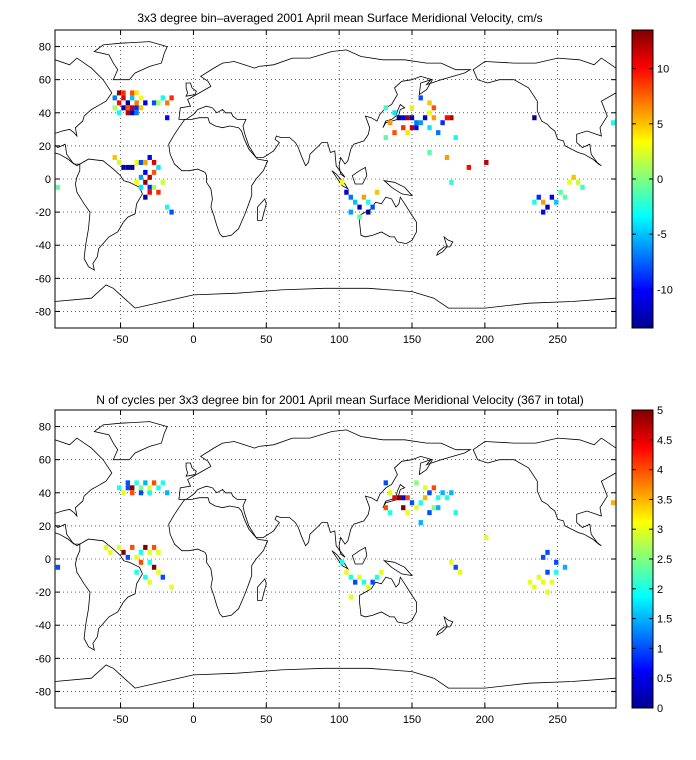 The height and width of the screenshot is (760, 696). Describe the element at coordinates (660, 471) in the screenshot. I see `colorbar-tick-label: 4` at that location.